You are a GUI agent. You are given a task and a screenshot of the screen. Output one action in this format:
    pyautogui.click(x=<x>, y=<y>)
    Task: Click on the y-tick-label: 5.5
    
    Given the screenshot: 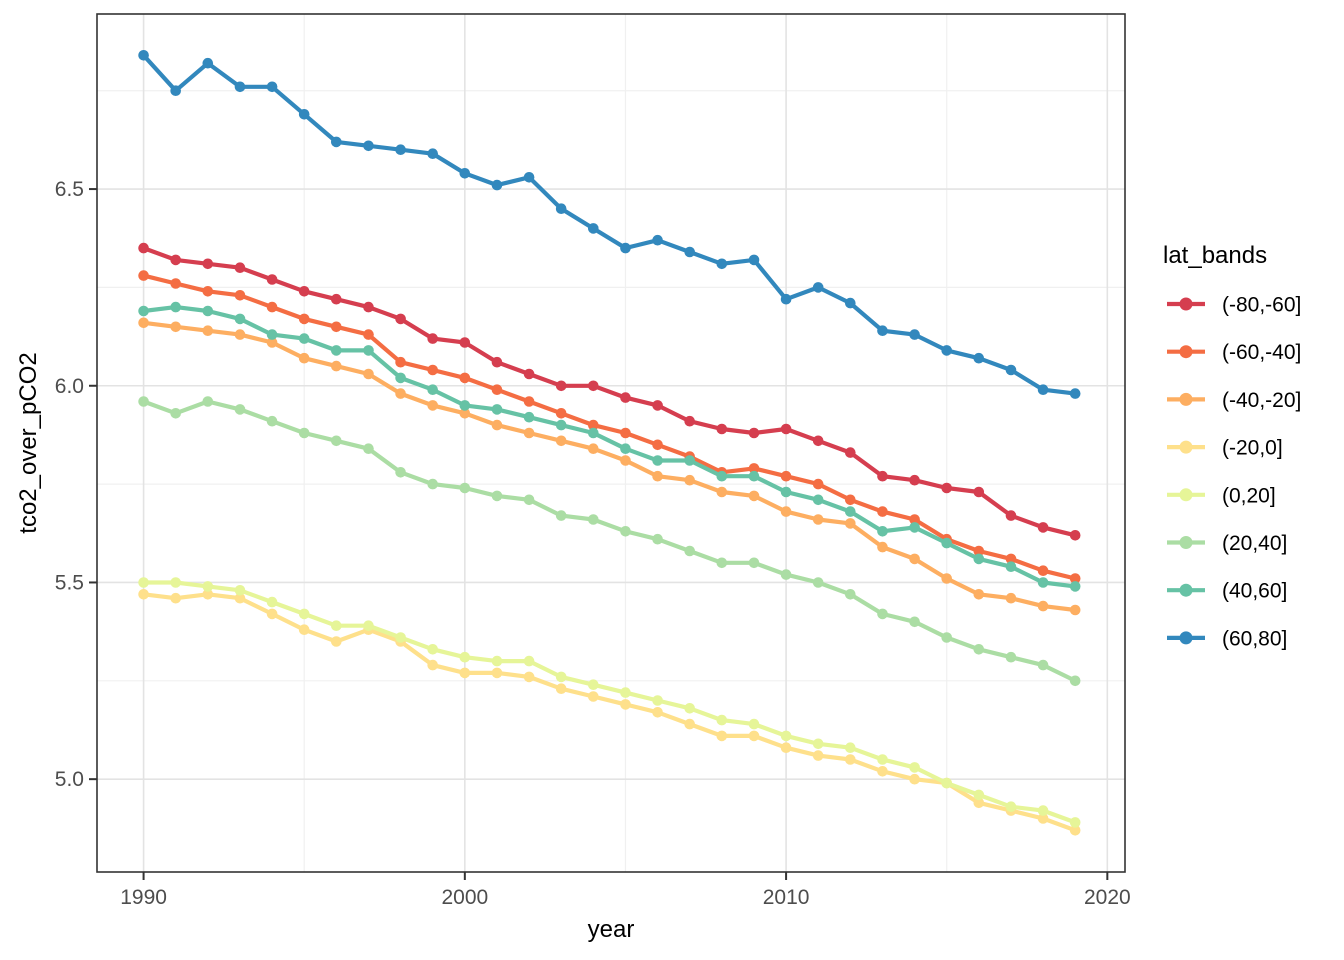 What is the action you would take?
    pyautogui.click(x=69, y=582)
    